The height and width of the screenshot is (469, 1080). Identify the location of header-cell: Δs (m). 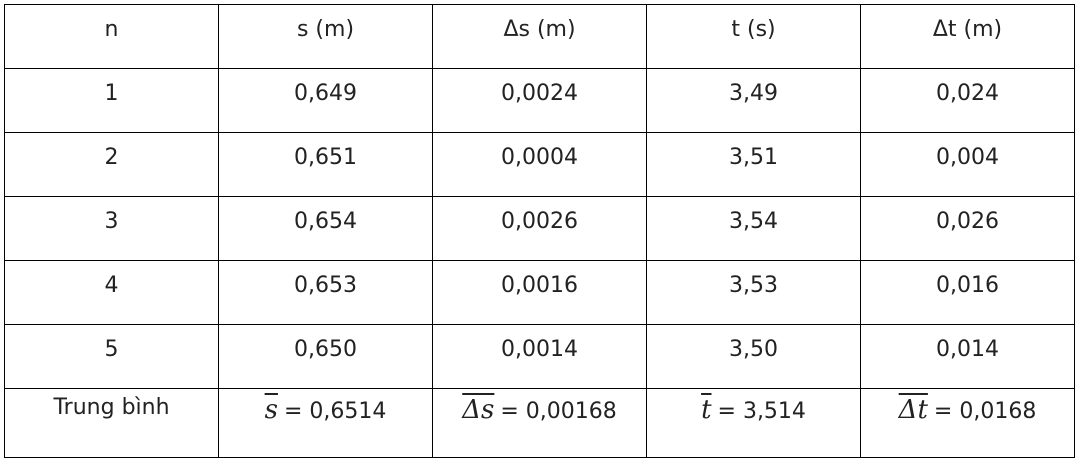
(539, 36).